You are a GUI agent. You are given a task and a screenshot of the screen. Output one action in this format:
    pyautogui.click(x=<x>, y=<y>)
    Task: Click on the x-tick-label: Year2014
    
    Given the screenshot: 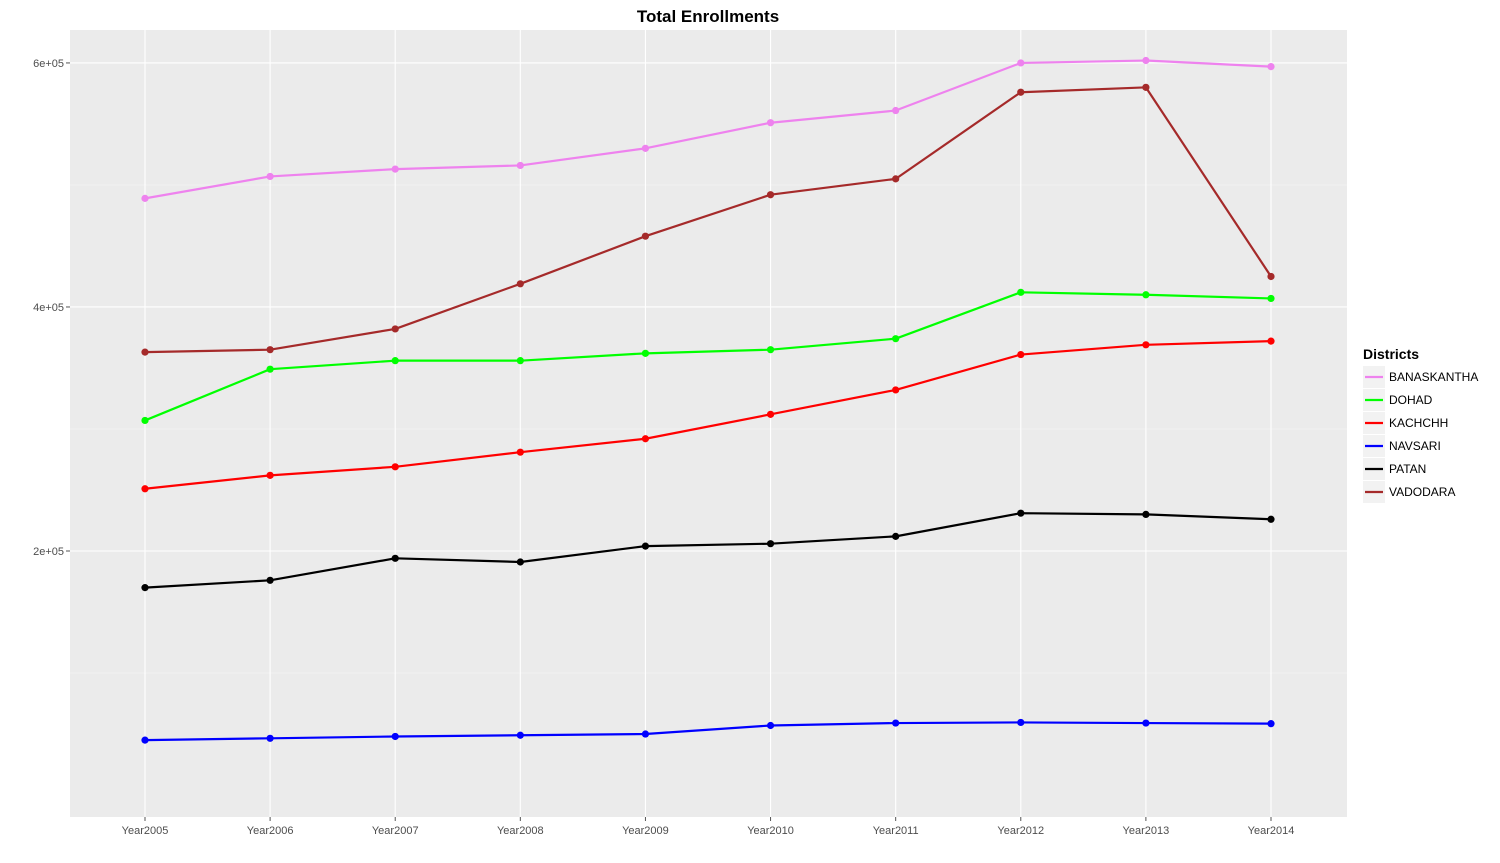 What is the action you would take?
    pyautogui.click(x=1271, y=831)
    